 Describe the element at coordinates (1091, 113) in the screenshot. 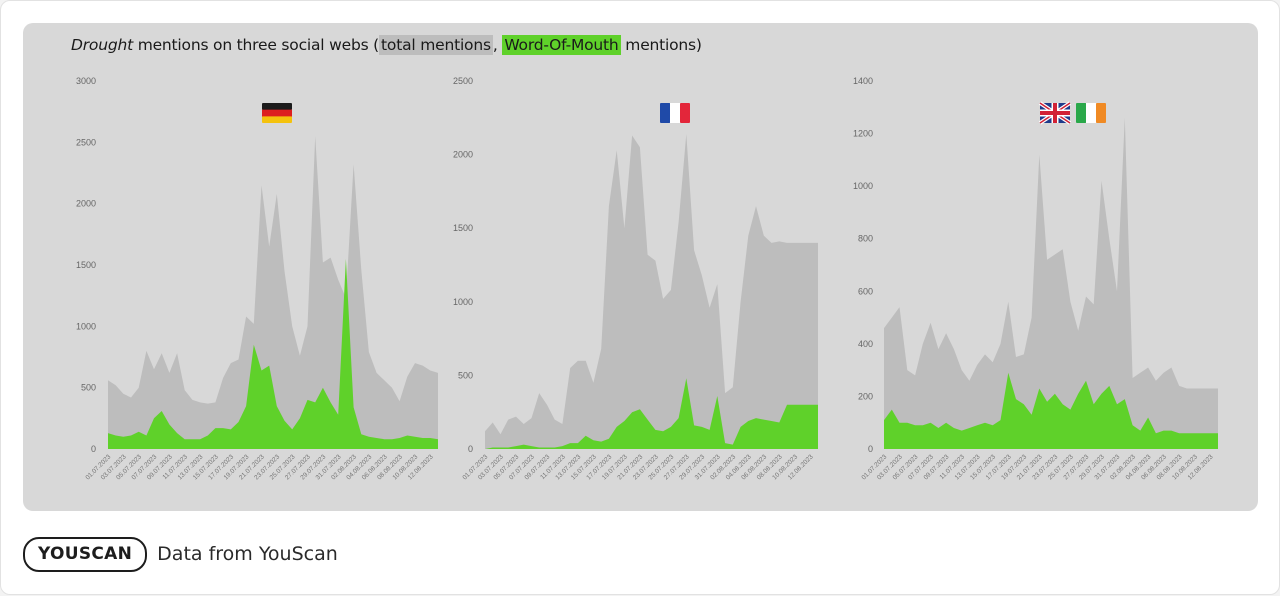

I see `ireland-flag-icon` at that location.